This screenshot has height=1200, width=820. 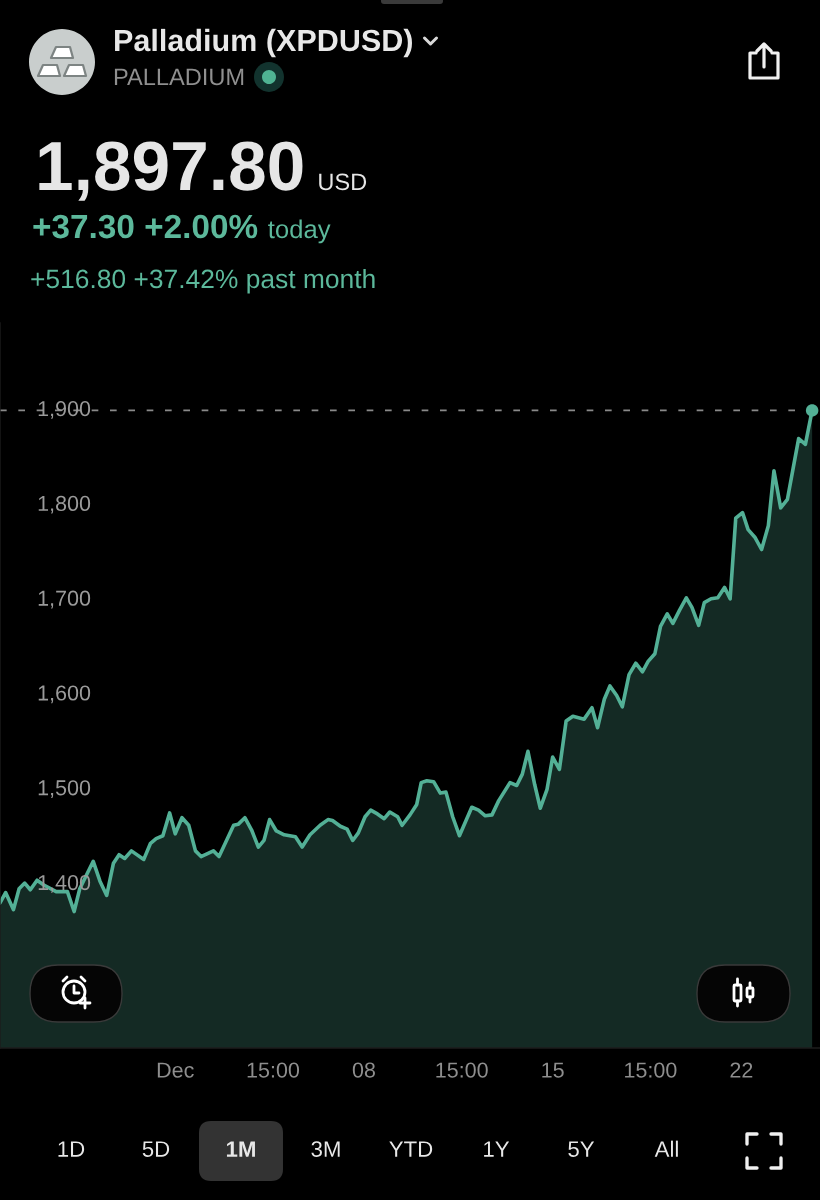 What do you see at coordinates (741, 1070) in the screenshot?
I see `x-tick-label: 22` at bounding box center [741, 1070].